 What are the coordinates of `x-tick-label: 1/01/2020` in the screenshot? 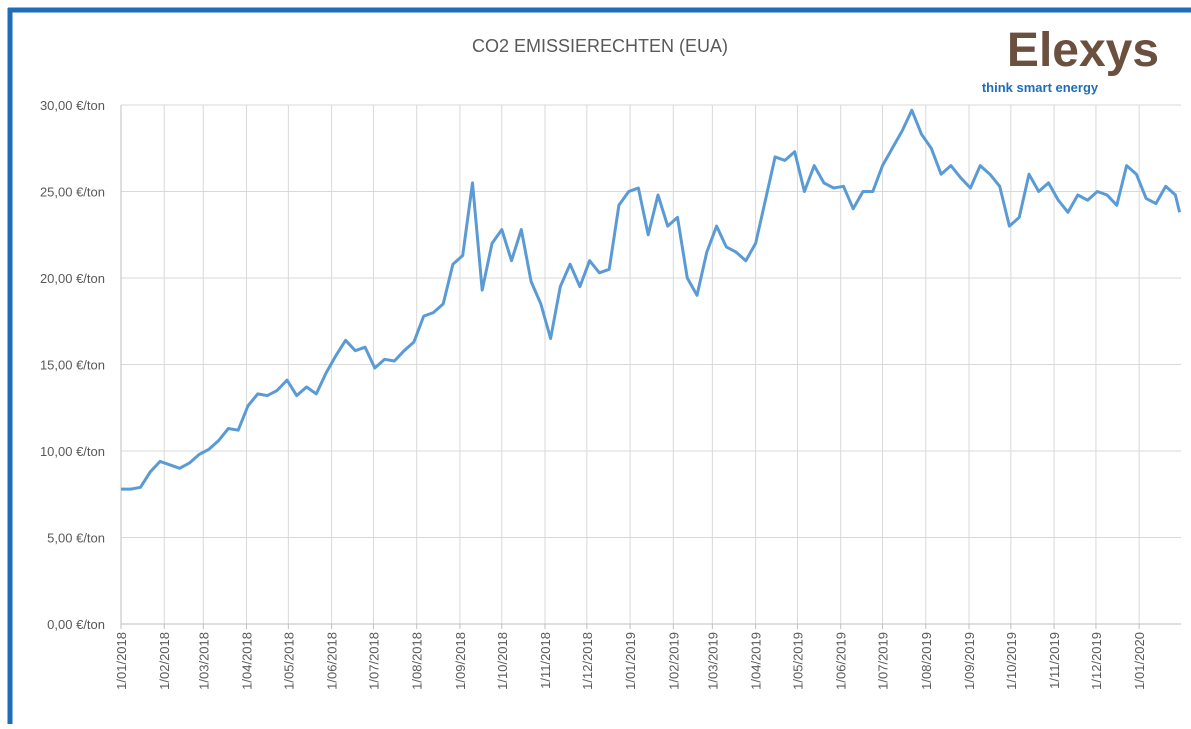 It's located at (1139, 661).